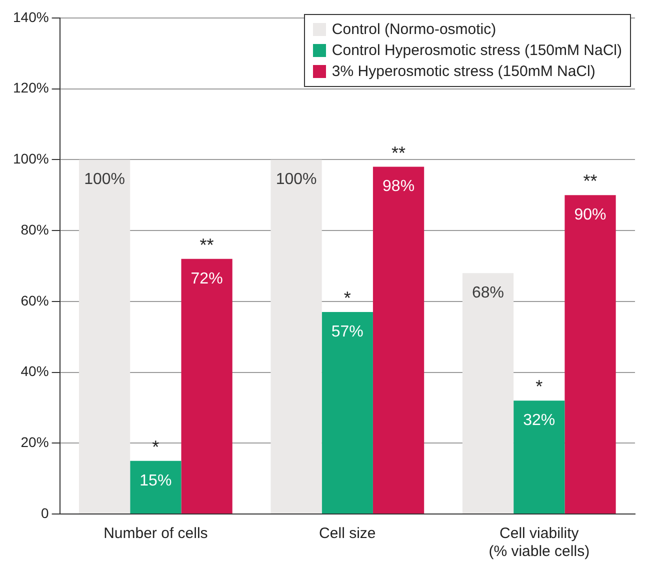 Image resolution: width=665 pixels, height=574 pixels. Describe the element at coordinates (539, 542) in the screenshot. I see `x-tick-label: Cell viability (% viable cells)` at that location.